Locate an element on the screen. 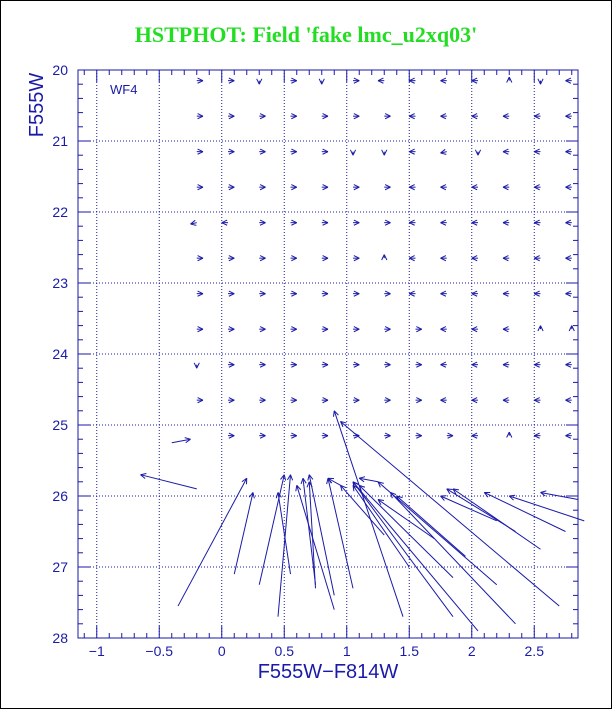  y-tick-label: 25 is located at coordinates (60, 425).